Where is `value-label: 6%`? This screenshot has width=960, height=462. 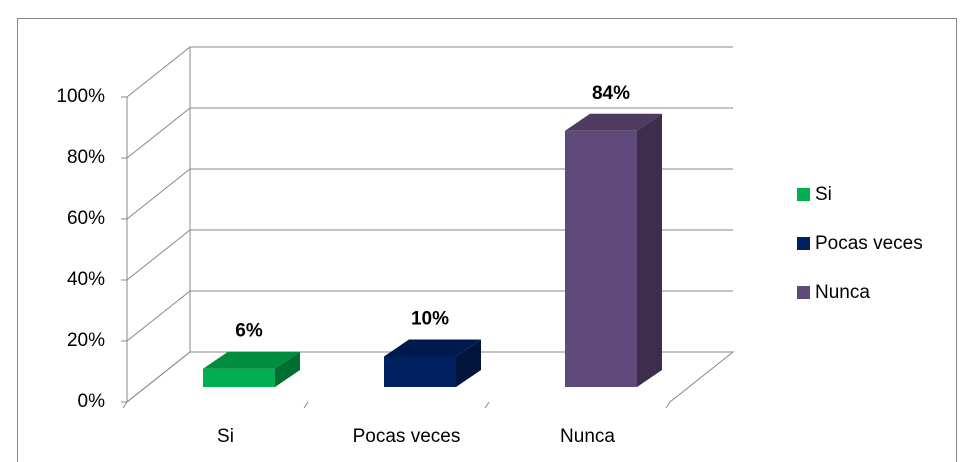
value-label: 6% is located at coordinates (249, 331).